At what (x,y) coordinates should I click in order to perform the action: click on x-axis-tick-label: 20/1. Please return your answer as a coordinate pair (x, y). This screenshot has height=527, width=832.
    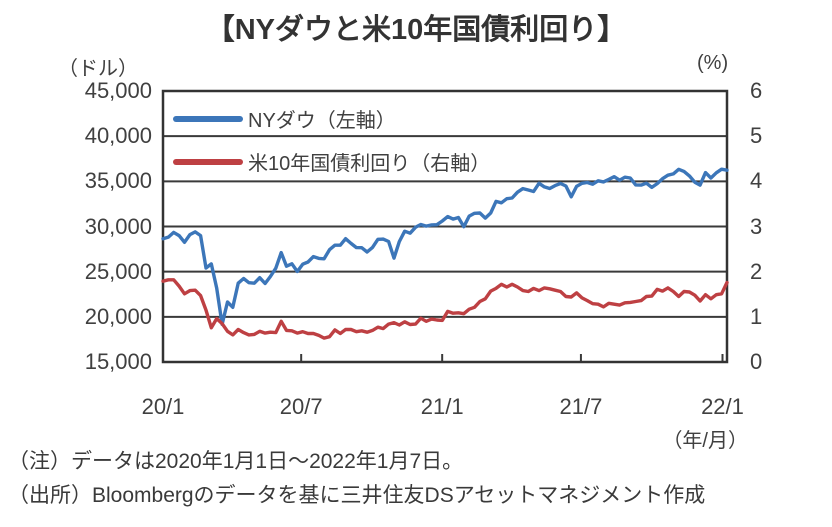
    Looking at the image, I should click on (163, 406).